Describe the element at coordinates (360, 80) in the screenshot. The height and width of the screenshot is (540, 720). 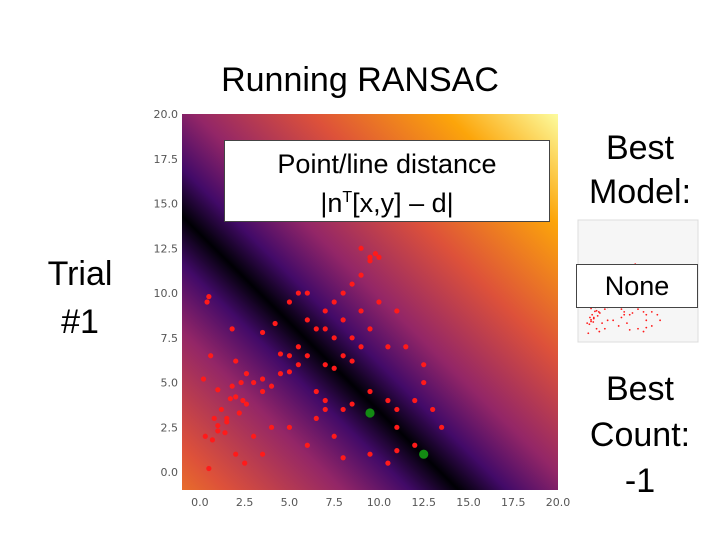
I see `slide-title: Running RANSAC` at that location.